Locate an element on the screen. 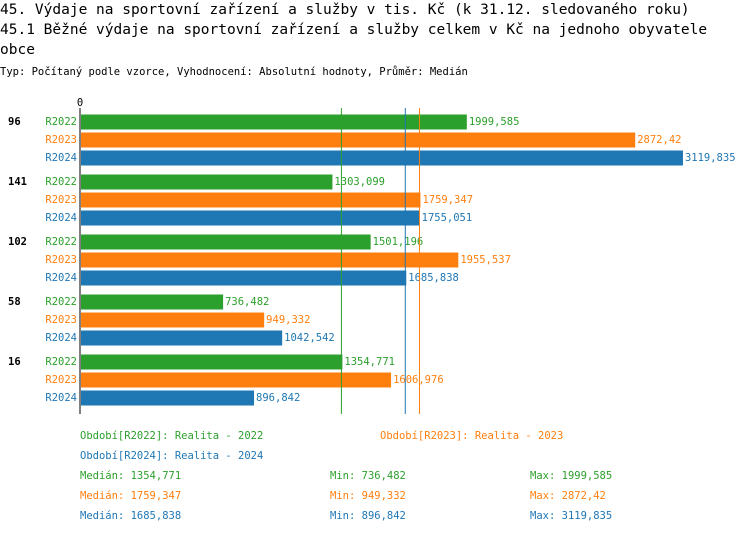  stat-value: 3119,835 is located at coordinates (587, 516).